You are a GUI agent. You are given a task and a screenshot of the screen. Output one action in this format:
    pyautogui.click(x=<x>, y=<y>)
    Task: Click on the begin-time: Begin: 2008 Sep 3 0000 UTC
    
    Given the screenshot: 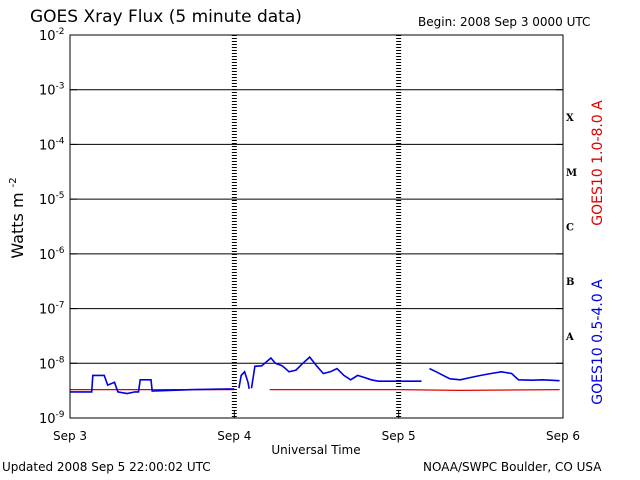 What is the action you would take?
    pyautogui.click(x=504, y=22)
    